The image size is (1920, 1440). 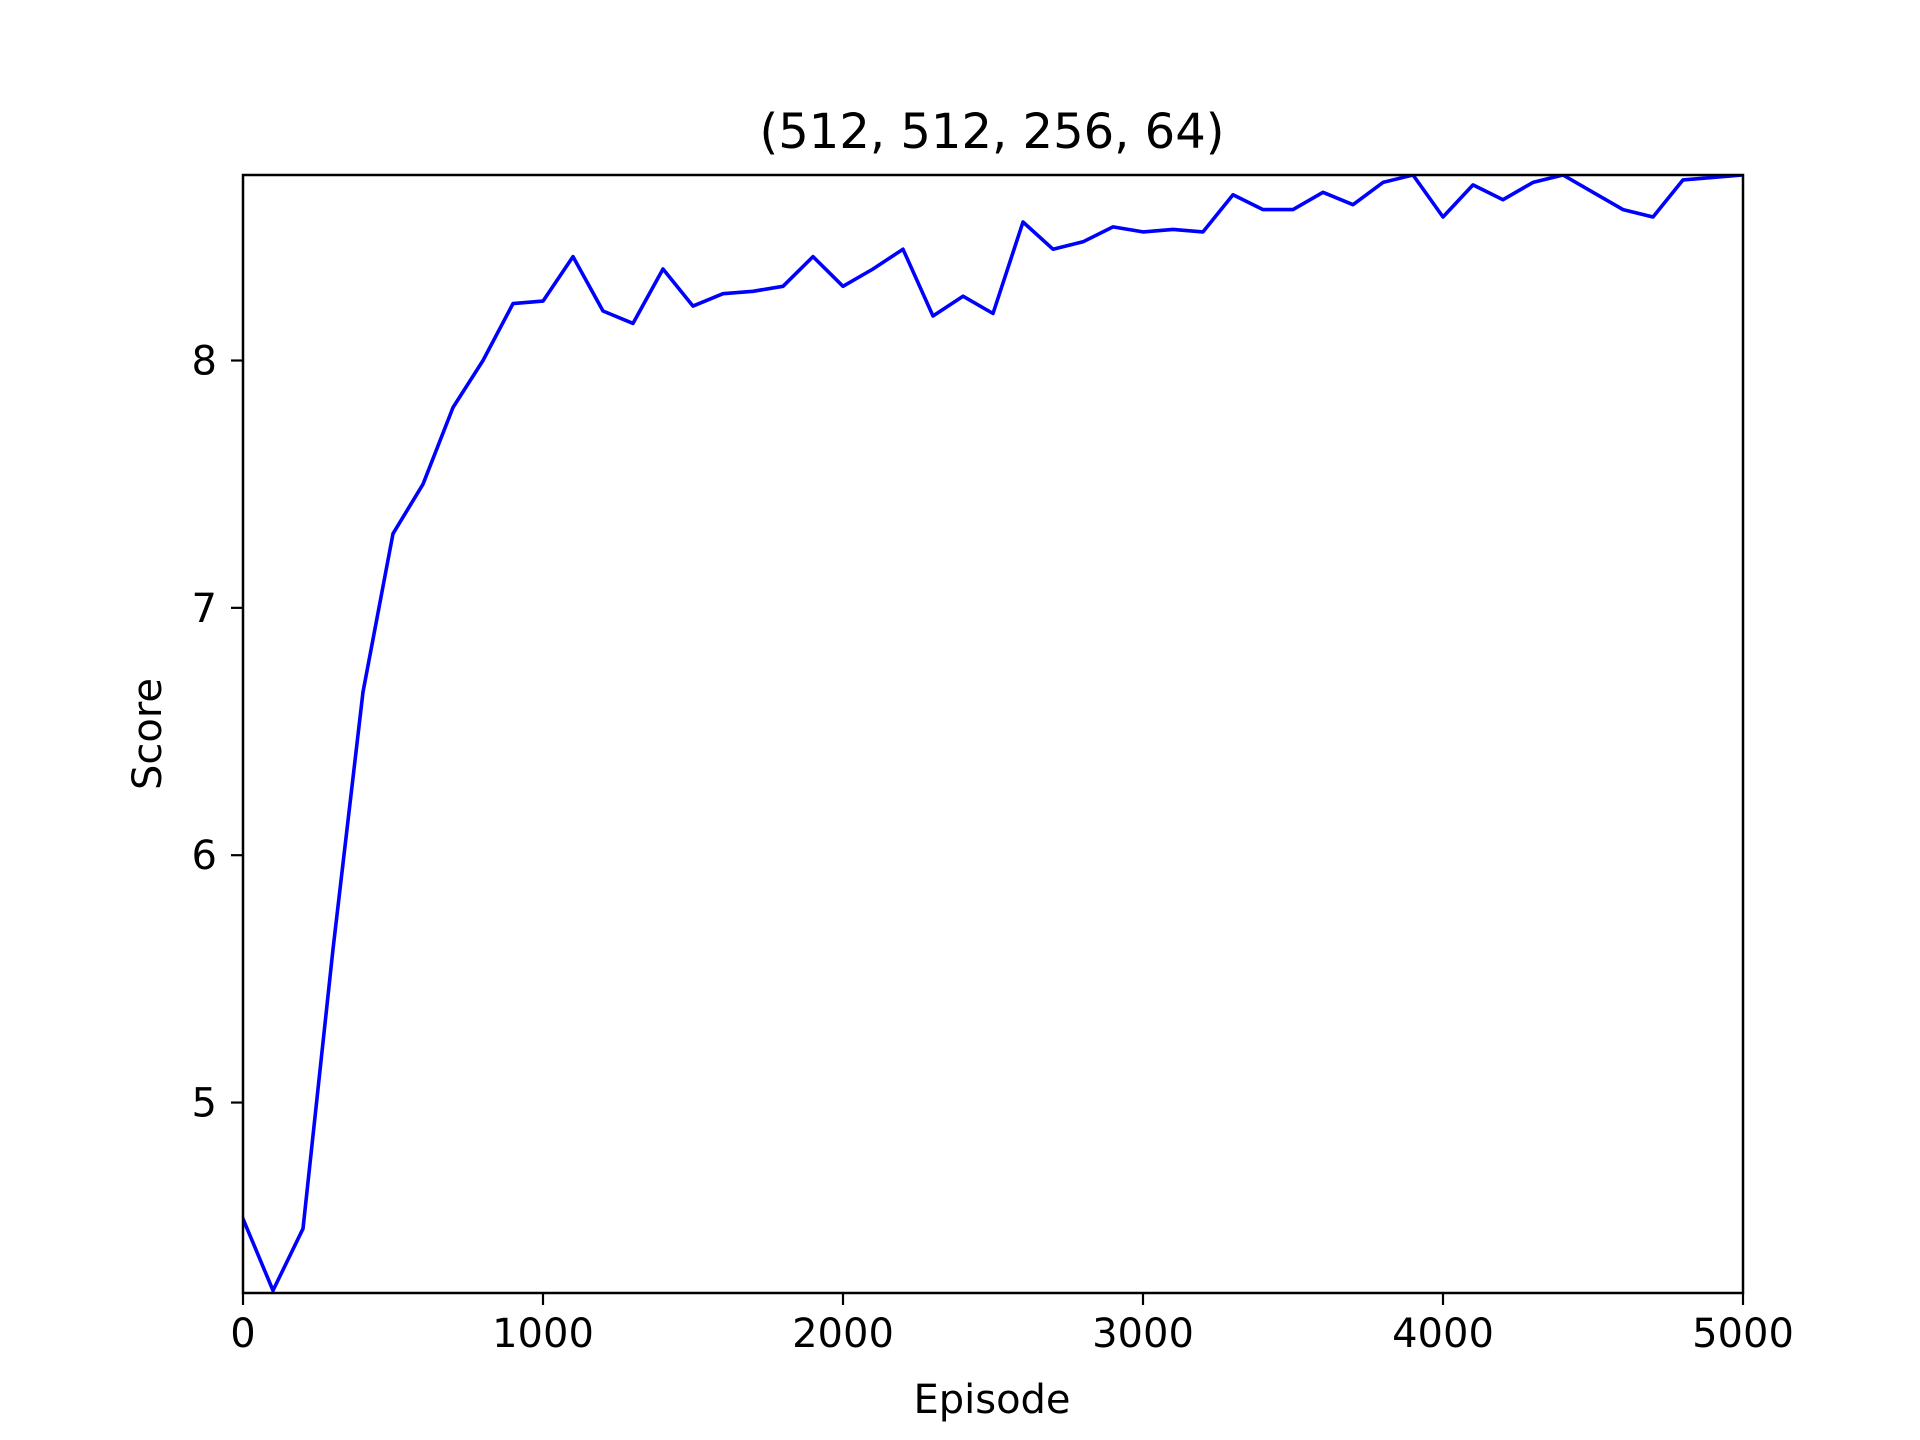 I want to click on x-tick-label: 1000, so click(x=543, y=1334).